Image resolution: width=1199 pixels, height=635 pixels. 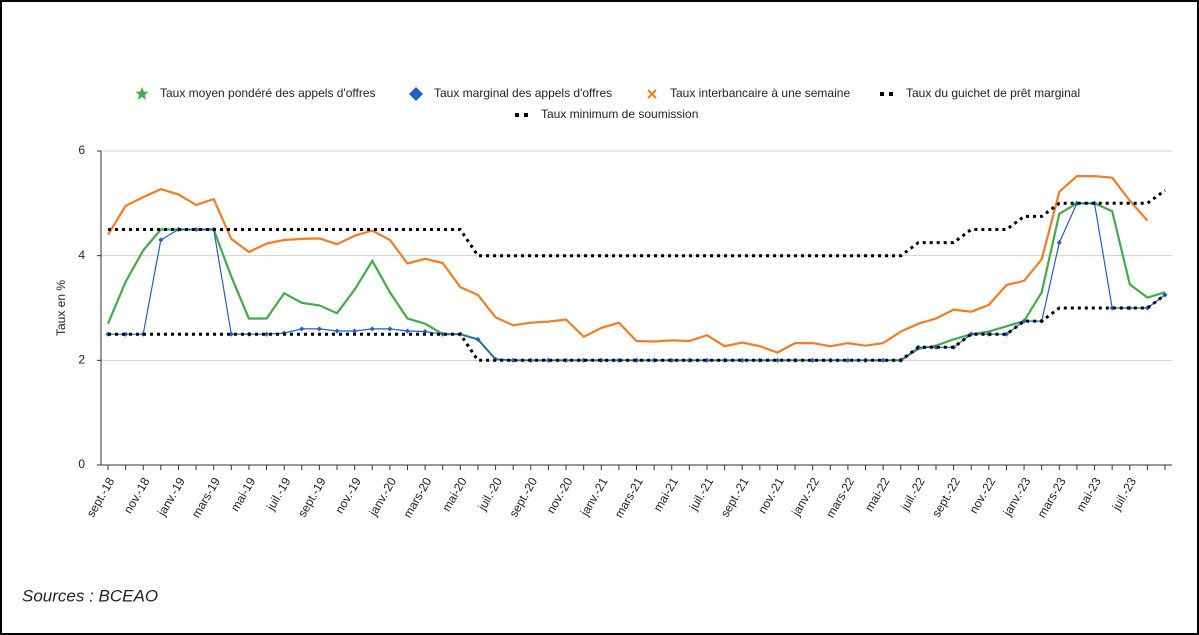 What do you see at coordinates (619, 114) in the screenshot?
I see `legend-label: Taux minimum de soumission` at bounding box center [619, 114].